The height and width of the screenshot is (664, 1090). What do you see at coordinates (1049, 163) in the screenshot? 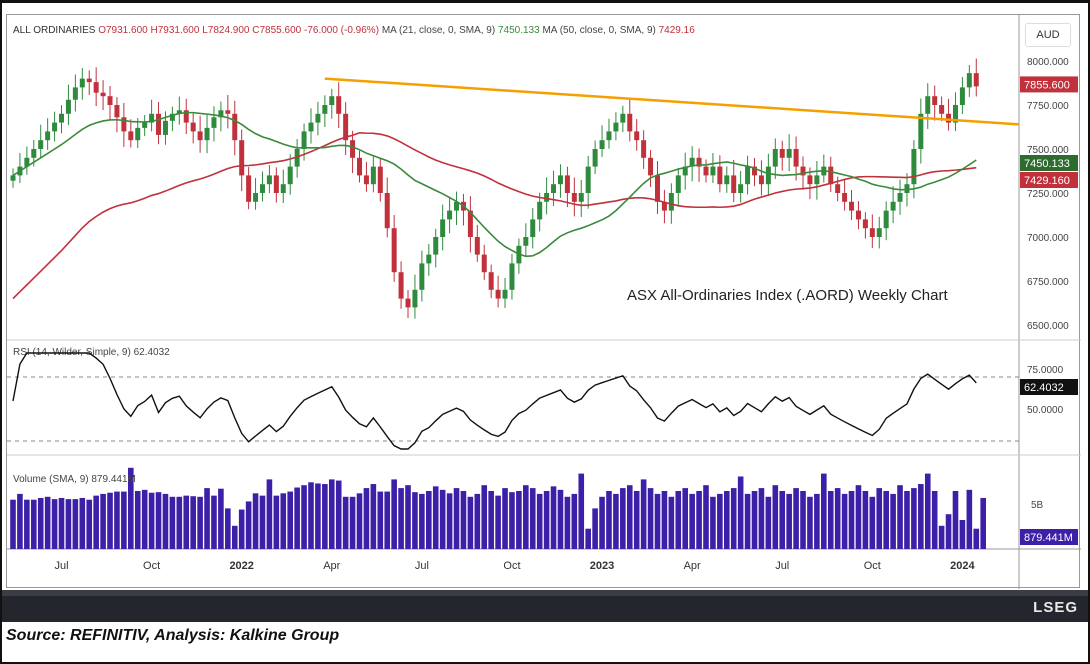
I see `ma21-badge-bg` at bounding box center [1049, 163].